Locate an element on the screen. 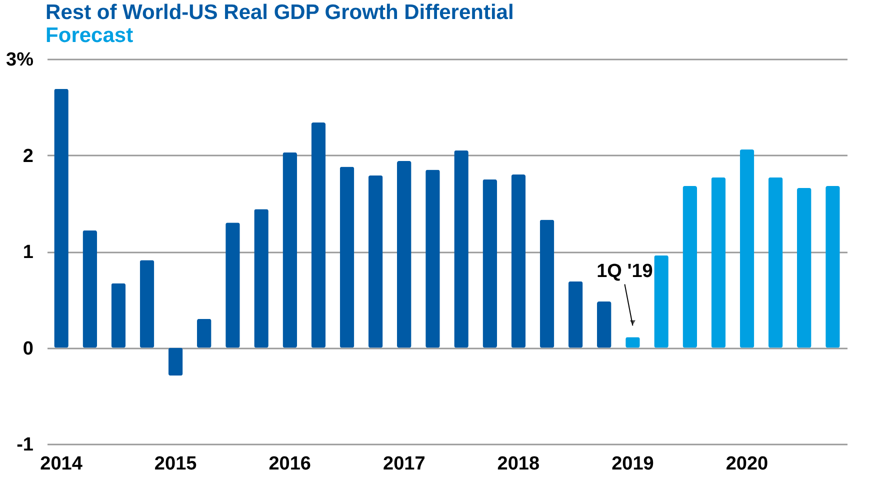 This screenshot has height=489, width=878. y-tick-label: 1 is located at coordinates (28, 252).